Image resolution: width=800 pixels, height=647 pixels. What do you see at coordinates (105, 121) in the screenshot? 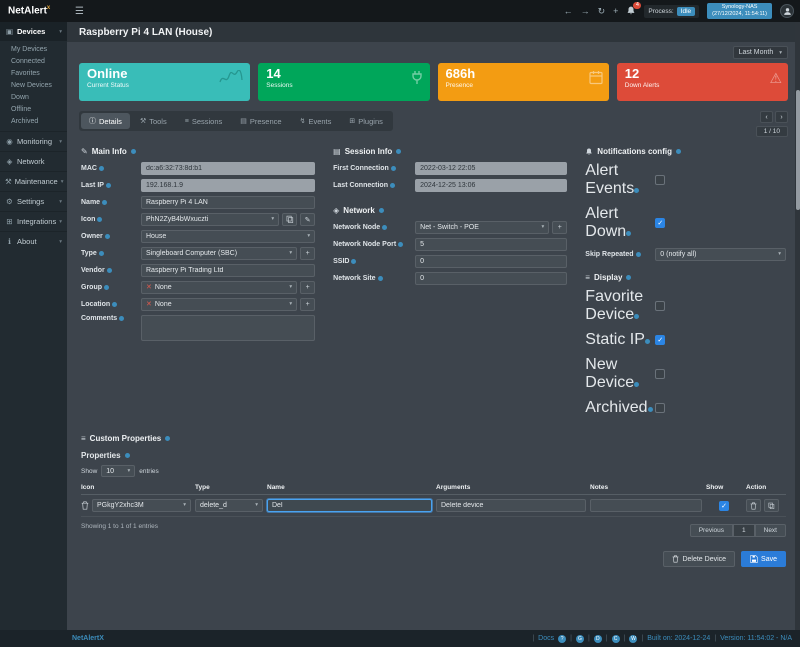
I see `tab-details: ⓘ Details` at bounding box center [105, 121].